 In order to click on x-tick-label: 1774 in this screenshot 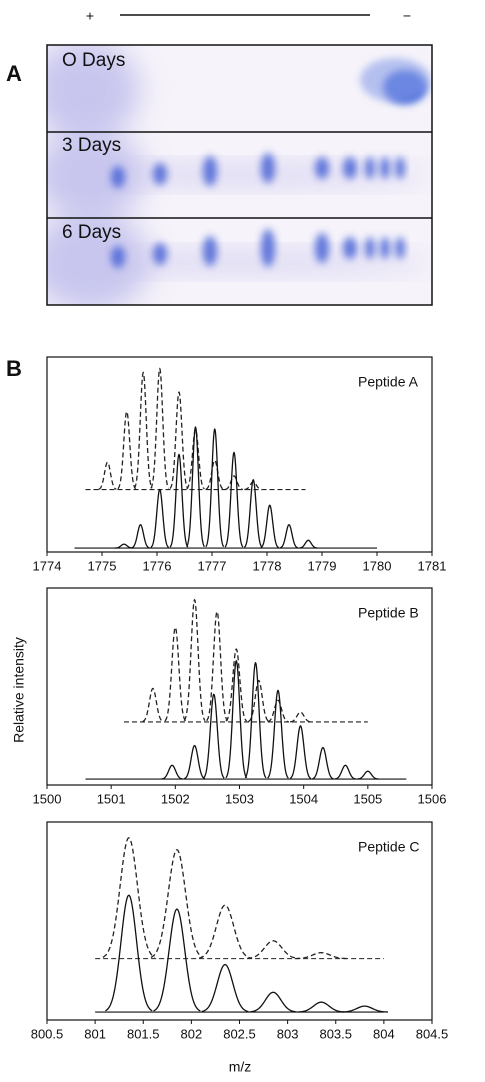, I will do `click(47, 565)`.